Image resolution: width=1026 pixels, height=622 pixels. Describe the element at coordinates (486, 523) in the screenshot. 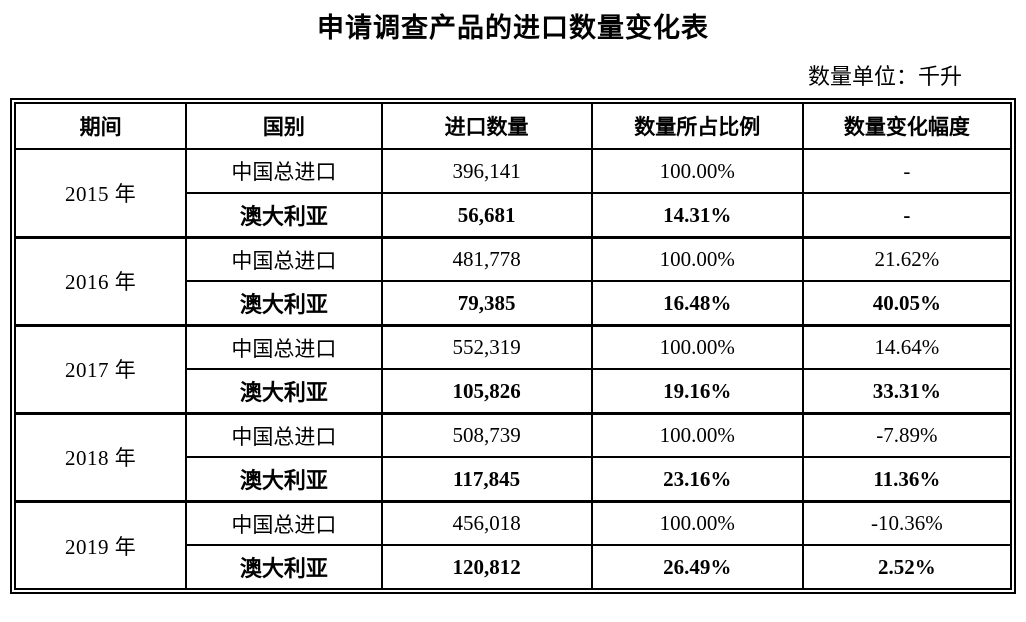

I see `quantity-cell: 456,018` at that location.